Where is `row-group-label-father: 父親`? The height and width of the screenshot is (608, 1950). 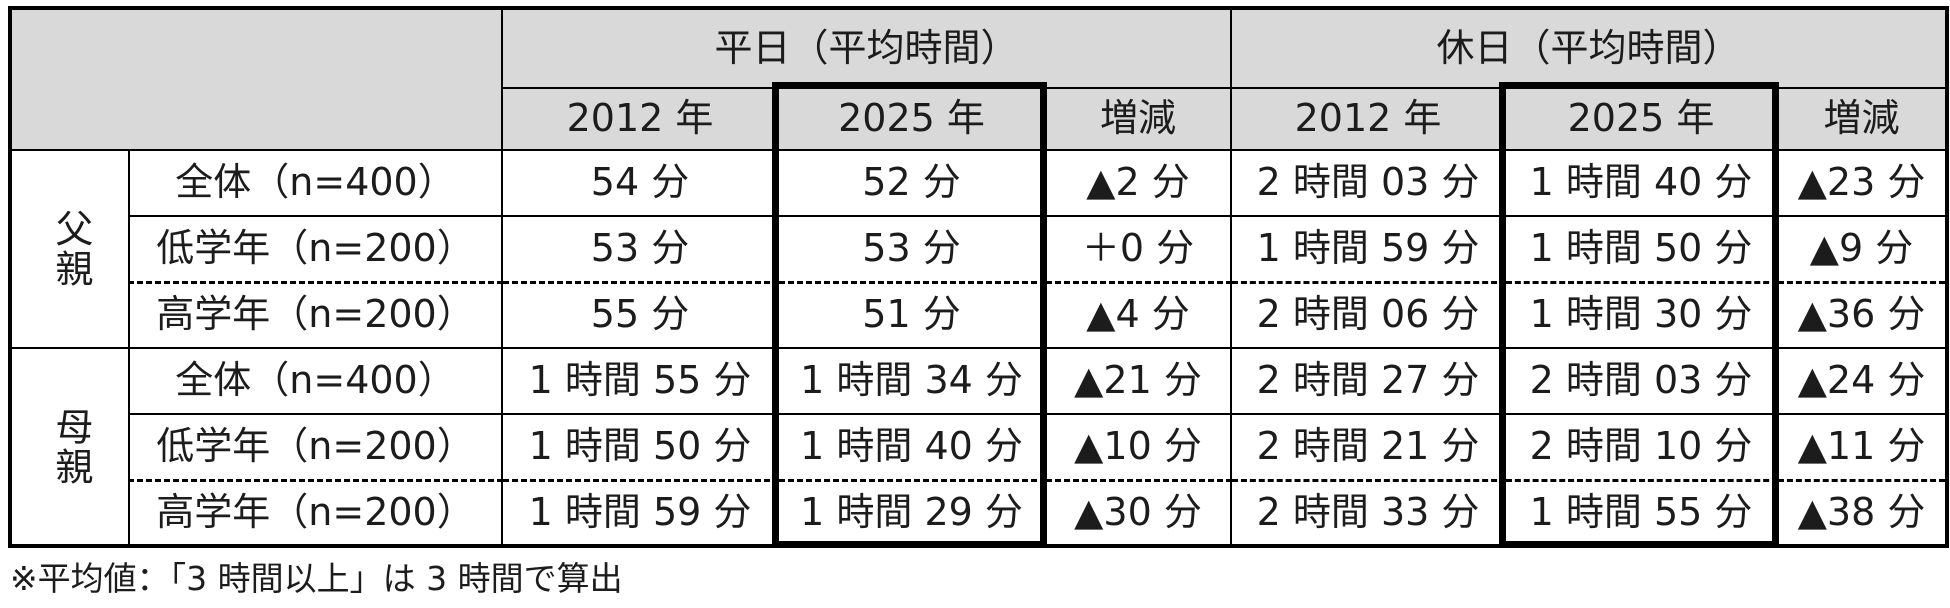
row-group-label-father: 父親 is located at coordinates (69, 249).